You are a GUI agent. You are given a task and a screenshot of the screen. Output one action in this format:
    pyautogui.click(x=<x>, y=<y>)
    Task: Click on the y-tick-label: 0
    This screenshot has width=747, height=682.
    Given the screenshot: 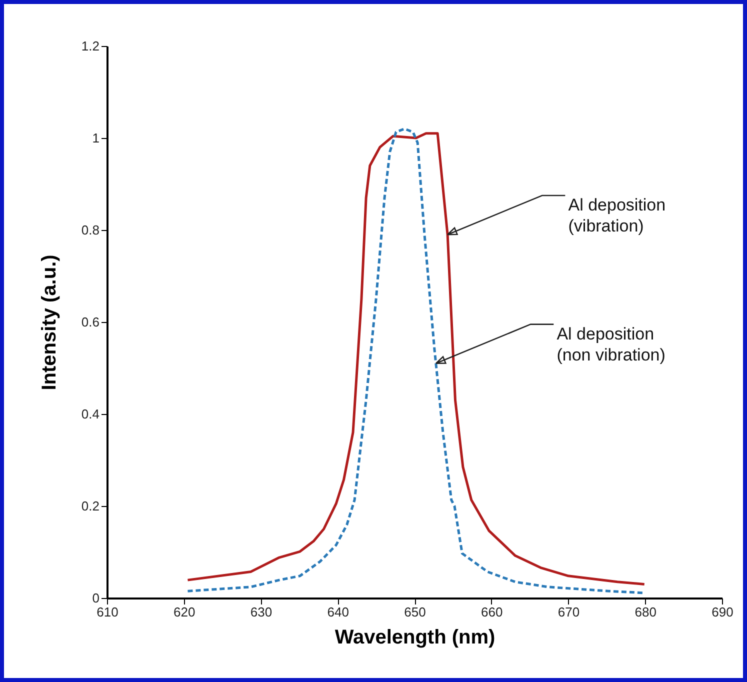 What is the action you would take?
    pyautogui.click(x=96, y=598)
    